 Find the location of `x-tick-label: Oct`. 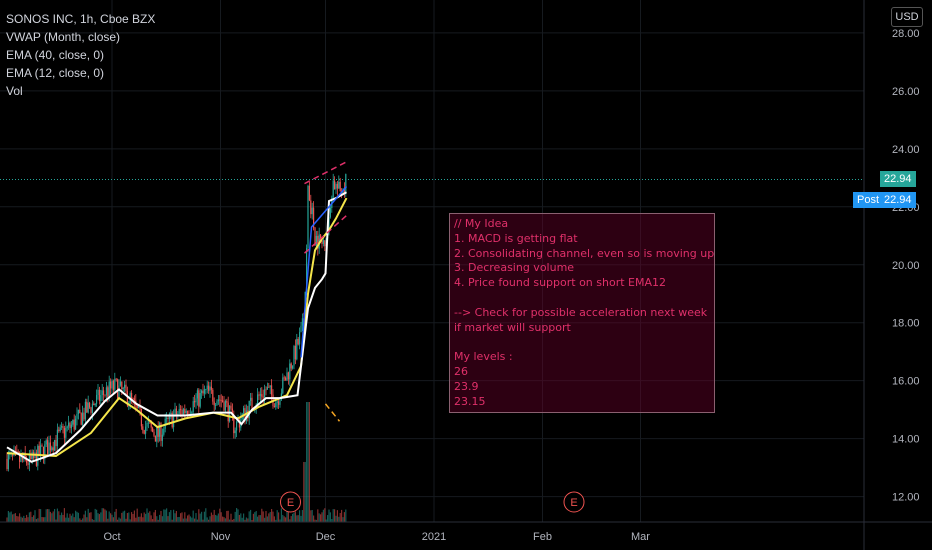

x-tick-label: Oct is located at coordinates (111, 537).